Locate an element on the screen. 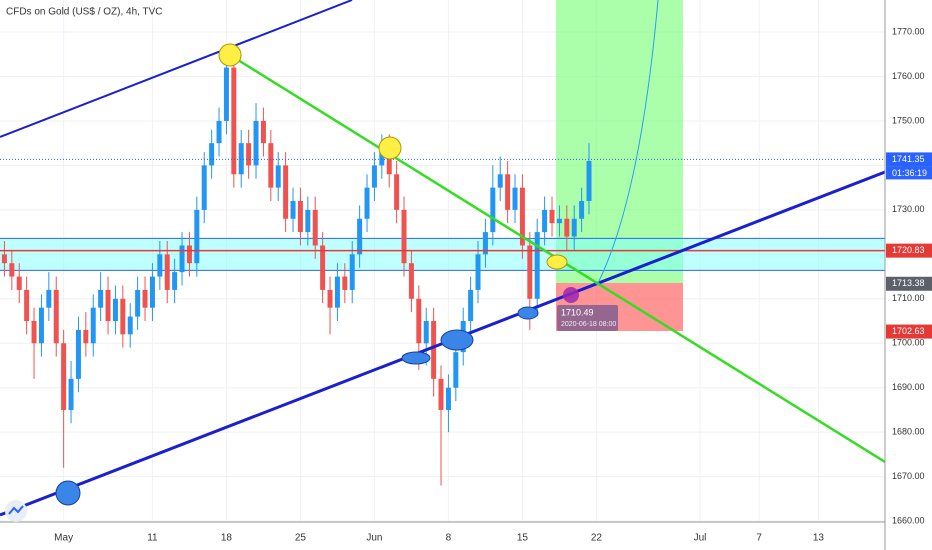  tooltip-price: 1710.49 is located at coordinates (577, 312).